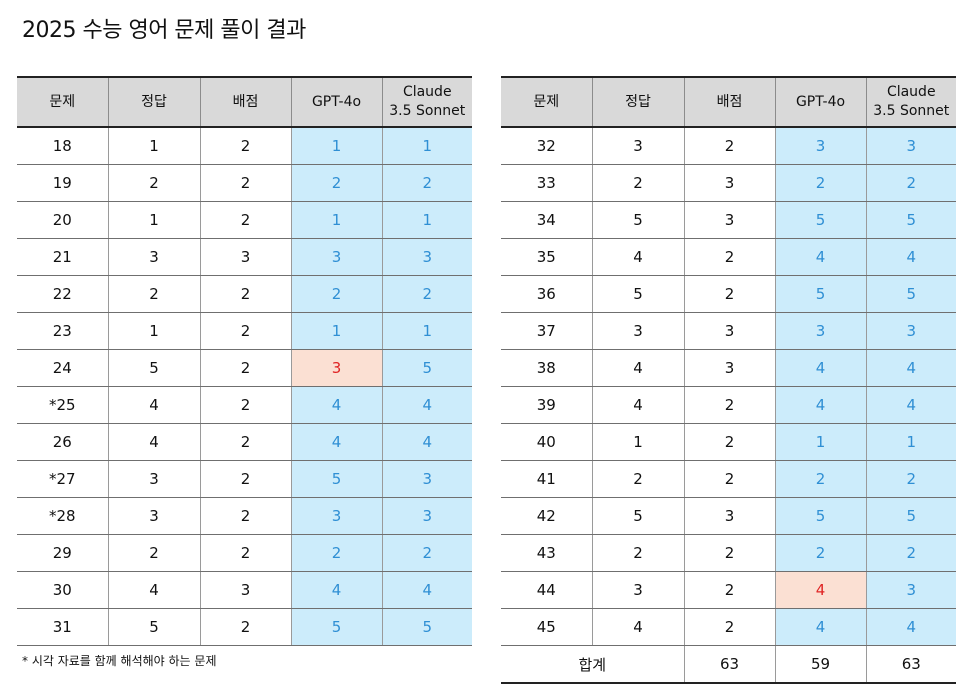  Describe the element at coordinates (546, 479) in the screenshot. I see `question-number-cell: 41` at that location.